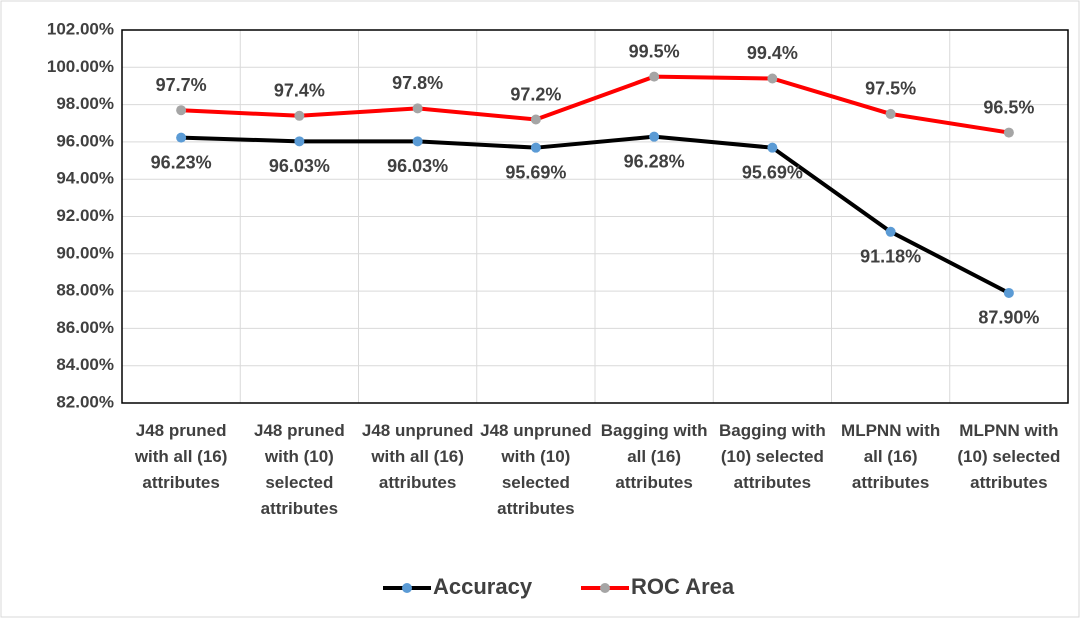  What do you see at coordinates (85, 364) in the screenshot?
I see `y-tick-label: 84.00%` at bounding box center [85, 364].